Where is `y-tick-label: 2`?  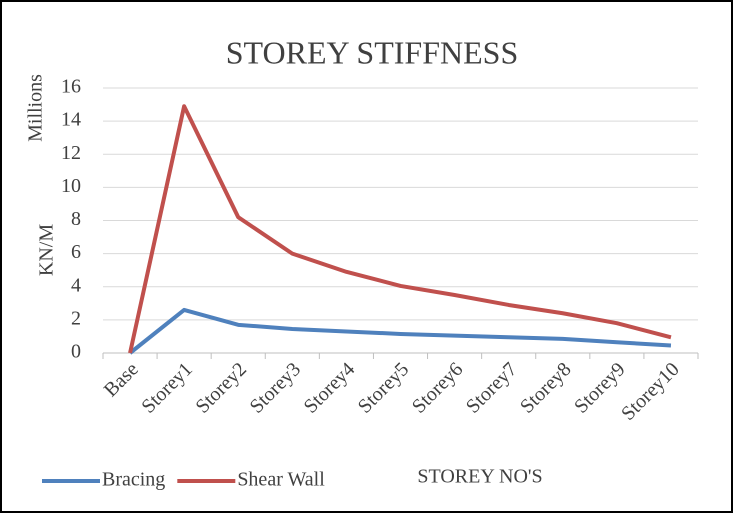 y-tick-label: 2 is located at coordinates (76, 318).